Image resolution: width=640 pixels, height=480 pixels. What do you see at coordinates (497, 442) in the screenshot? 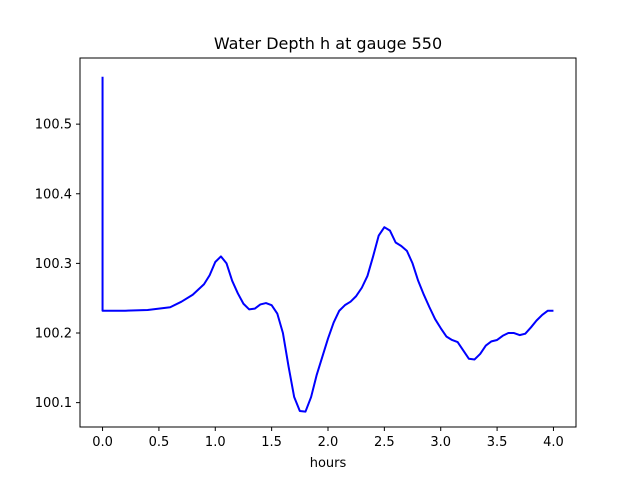
I see `x-tick-label: 3.5` at bounding box center [497, 442].